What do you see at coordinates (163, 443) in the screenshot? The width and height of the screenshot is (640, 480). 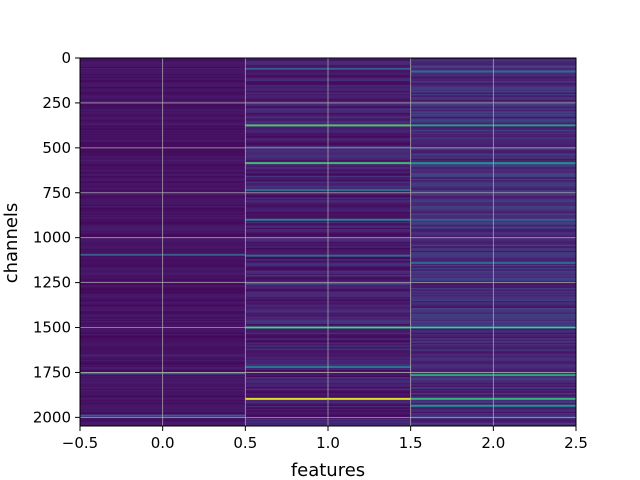 I see `x-tick-label: 0.0` at bounding box center [163, 443].